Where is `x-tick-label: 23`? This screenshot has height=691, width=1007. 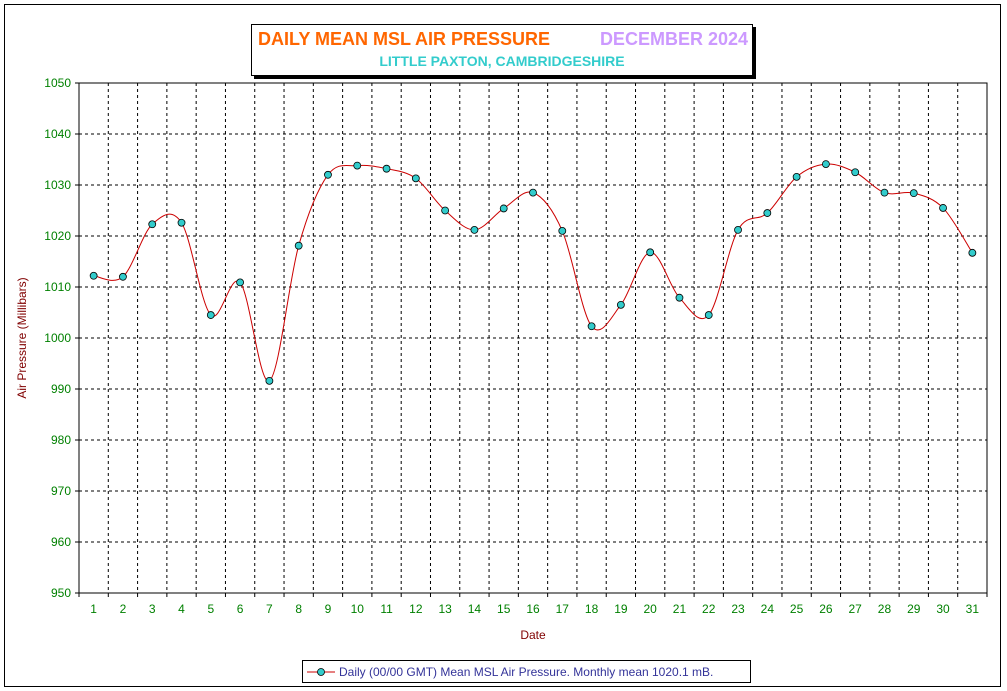 x-tick-label: 23 is located at coordinates (738, 609).